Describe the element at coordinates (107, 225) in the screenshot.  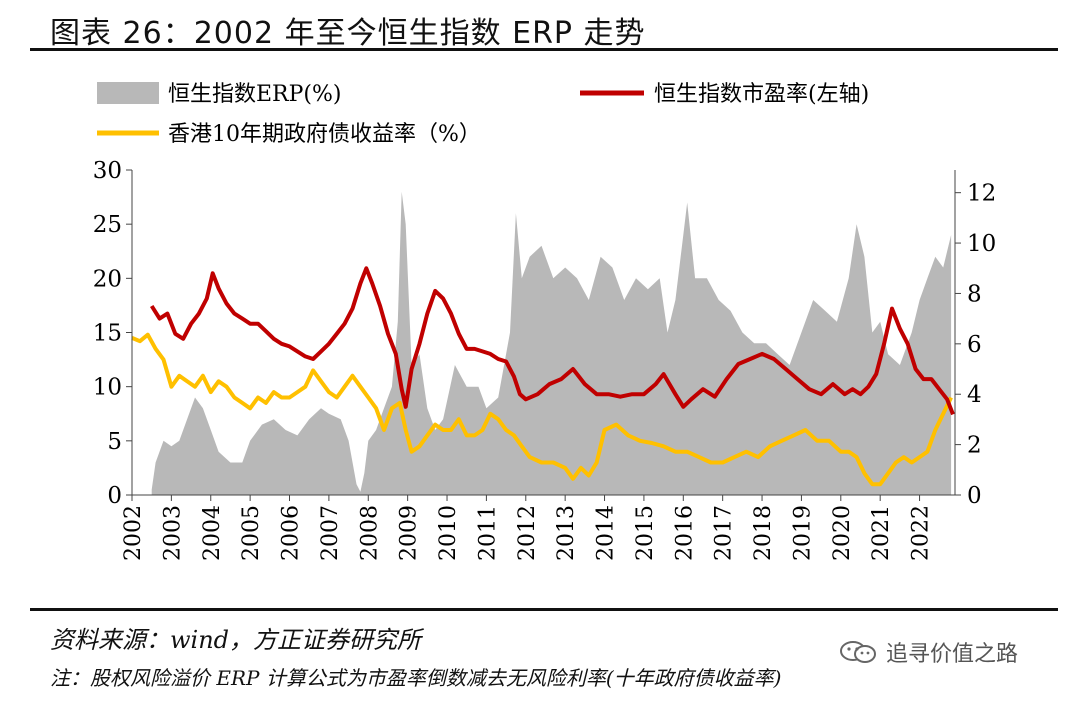
I see `left-tick-label: 25` at that location.